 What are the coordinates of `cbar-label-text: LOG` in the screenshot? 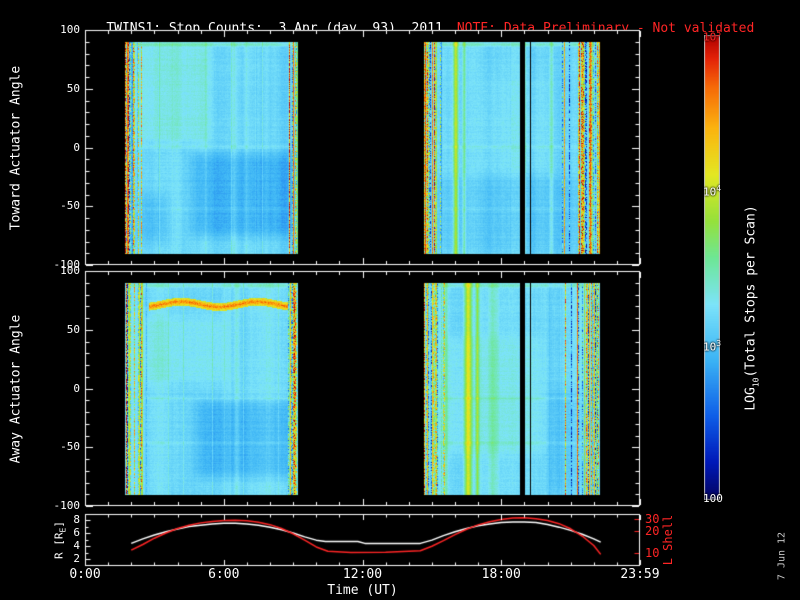 It's located at (751, 399).